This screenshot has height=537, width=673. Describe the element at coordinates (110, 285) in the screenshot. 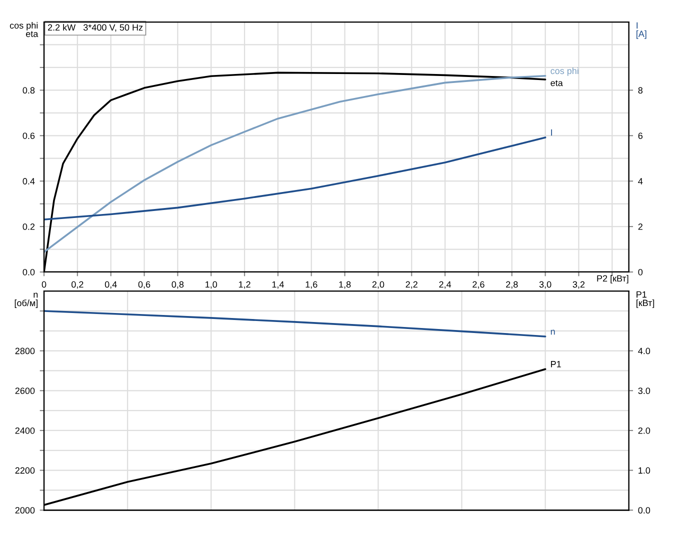

I see `x-tick-label: 0,4` at that location.